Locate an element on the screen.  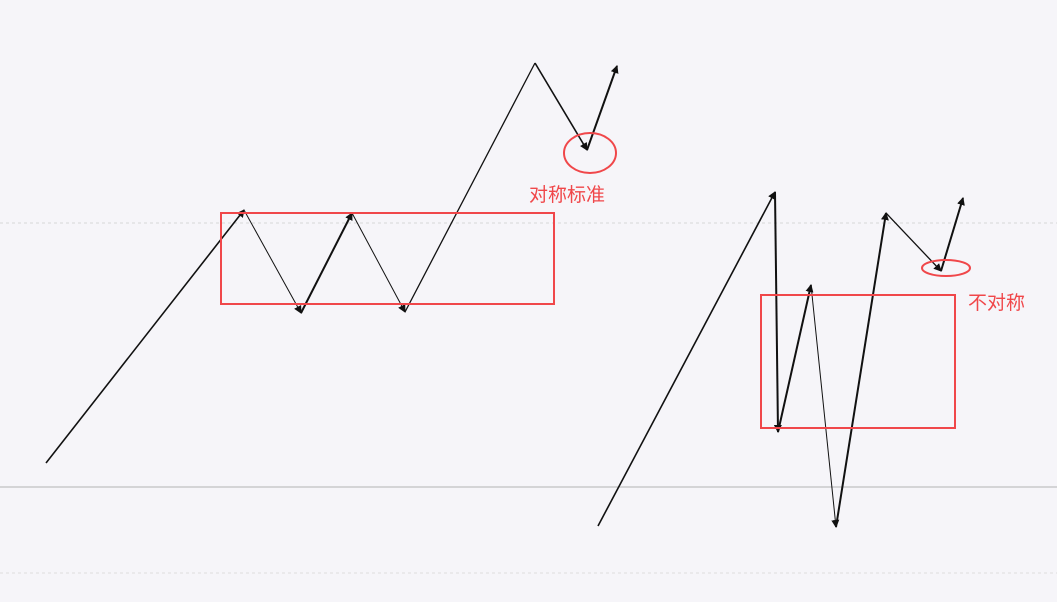
symmetric-pullback-circle is located at coordinates (590, 153).